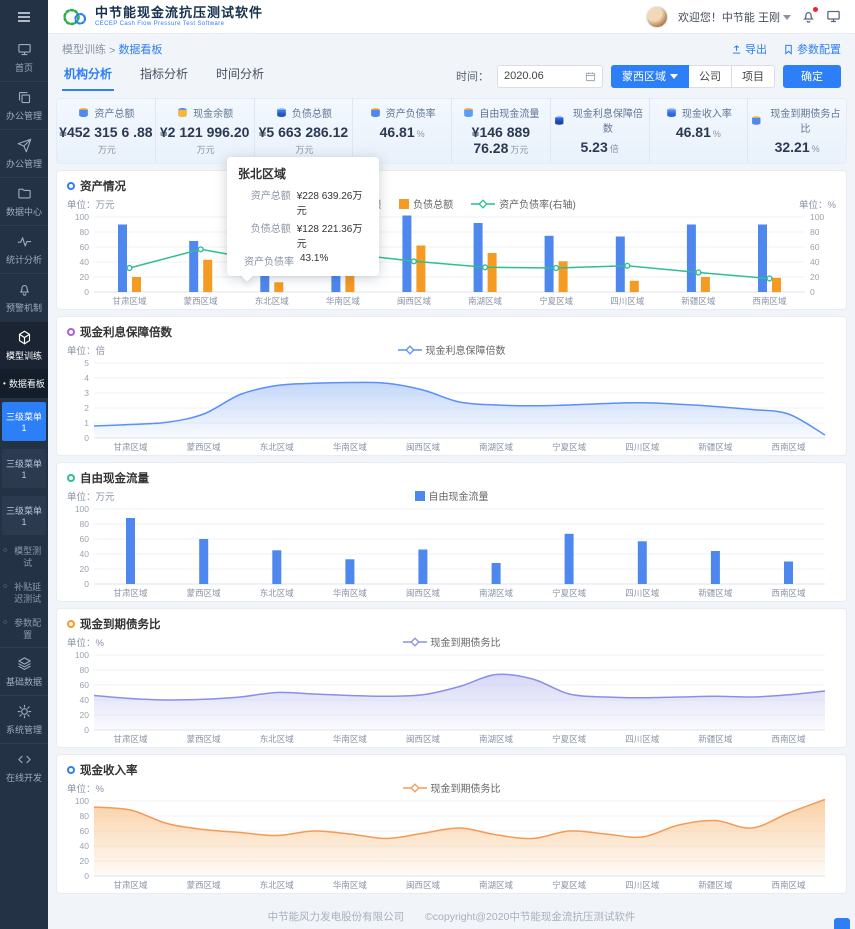  What do you see at coordinates (842, 923) in the screenshot?
I see `back-to-top-button` at bounding box center [842, 923].